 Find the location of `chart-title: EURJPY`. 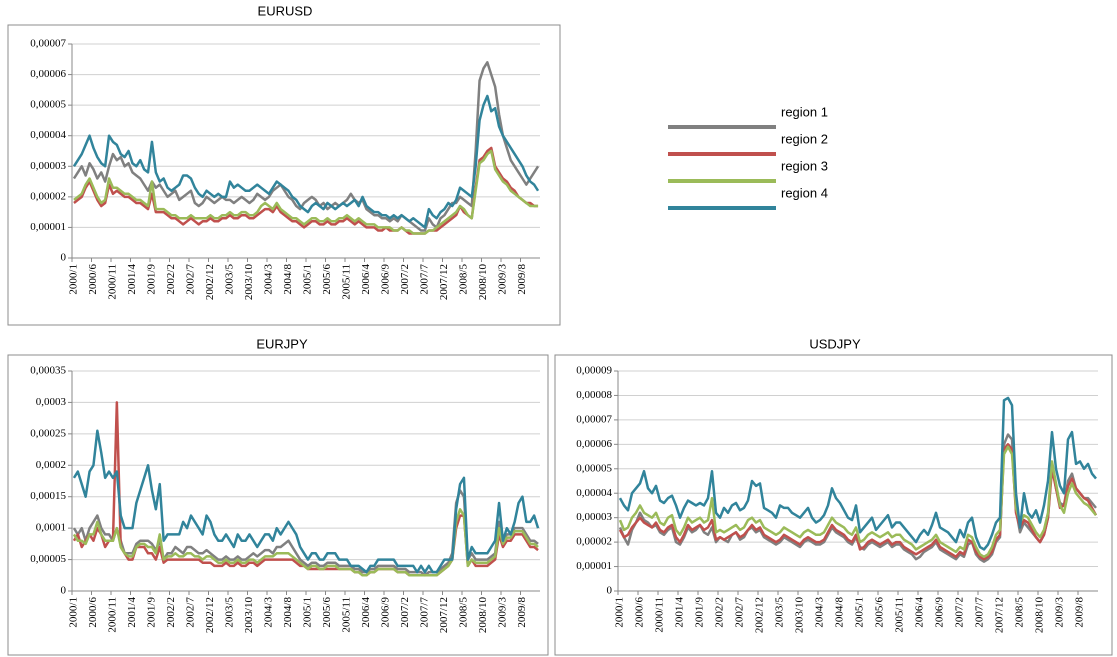

chart-title: EURJPY is located at coordinates (282, 343).